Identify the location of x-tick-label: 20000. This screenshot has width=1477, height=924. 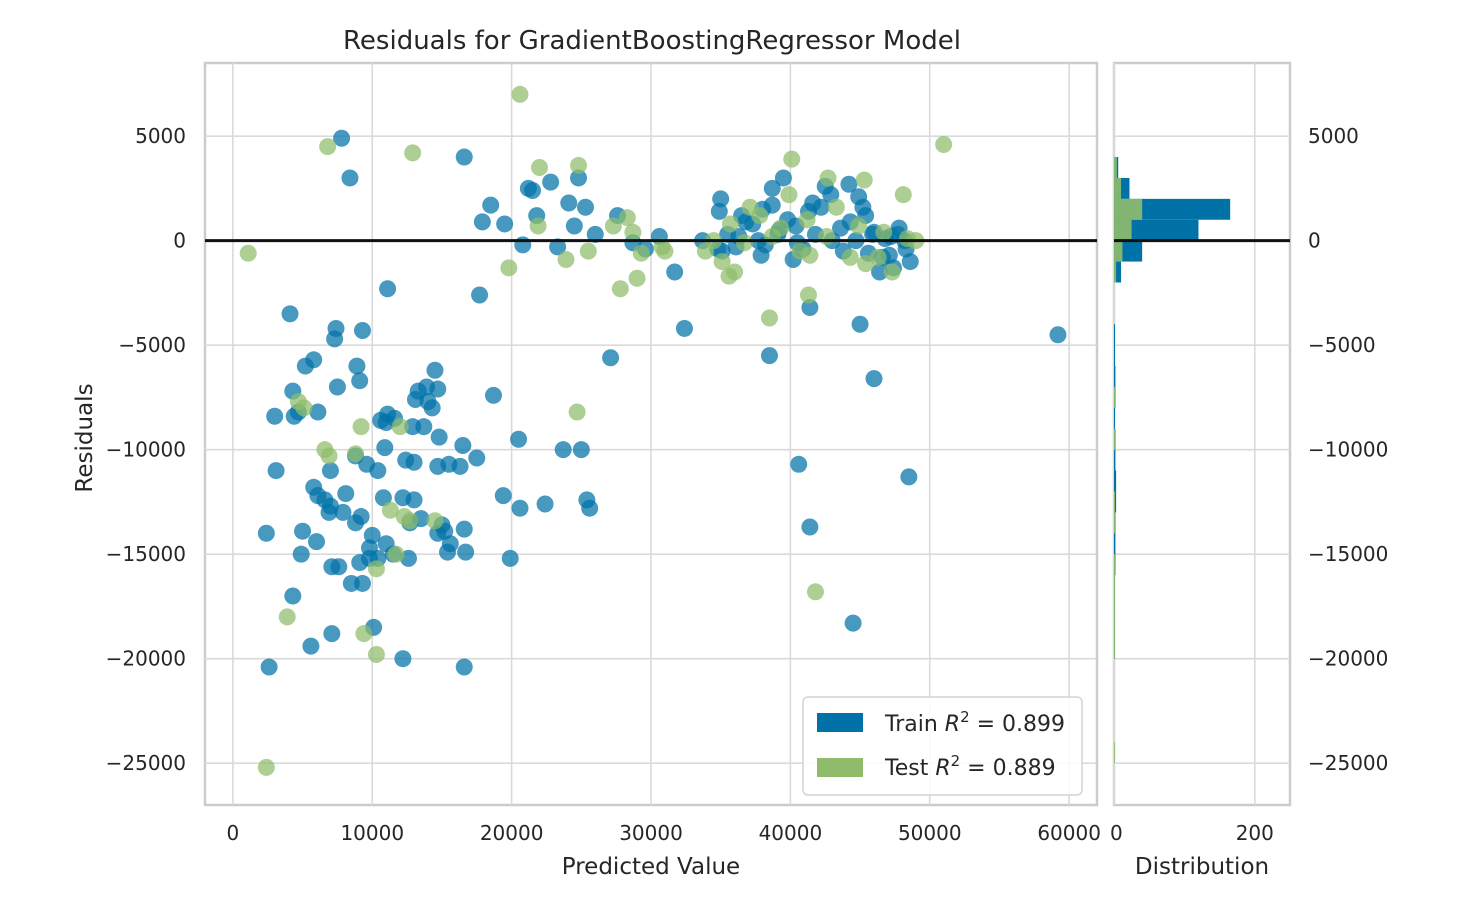
(512, 833).